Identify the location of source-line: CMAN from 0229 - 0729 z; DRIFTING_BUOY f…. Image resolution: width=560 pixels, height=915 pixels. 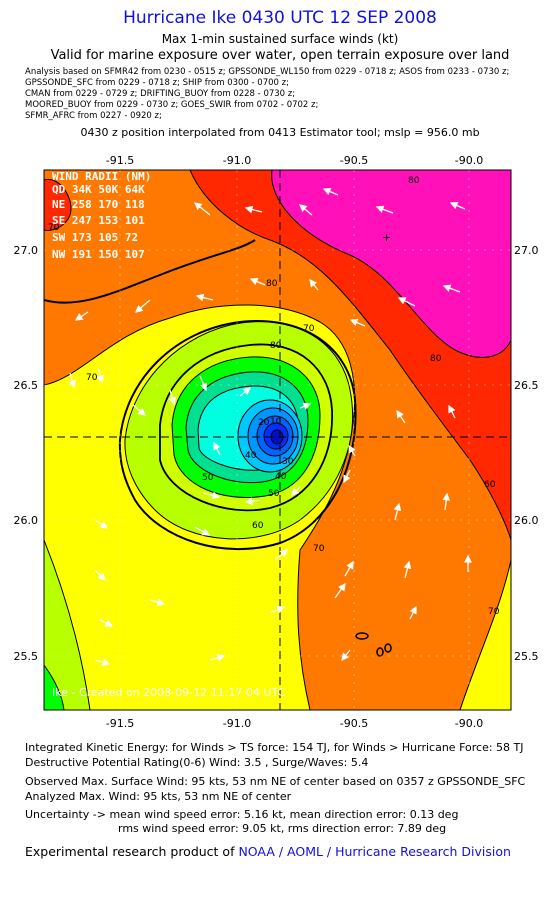
(160, 94).